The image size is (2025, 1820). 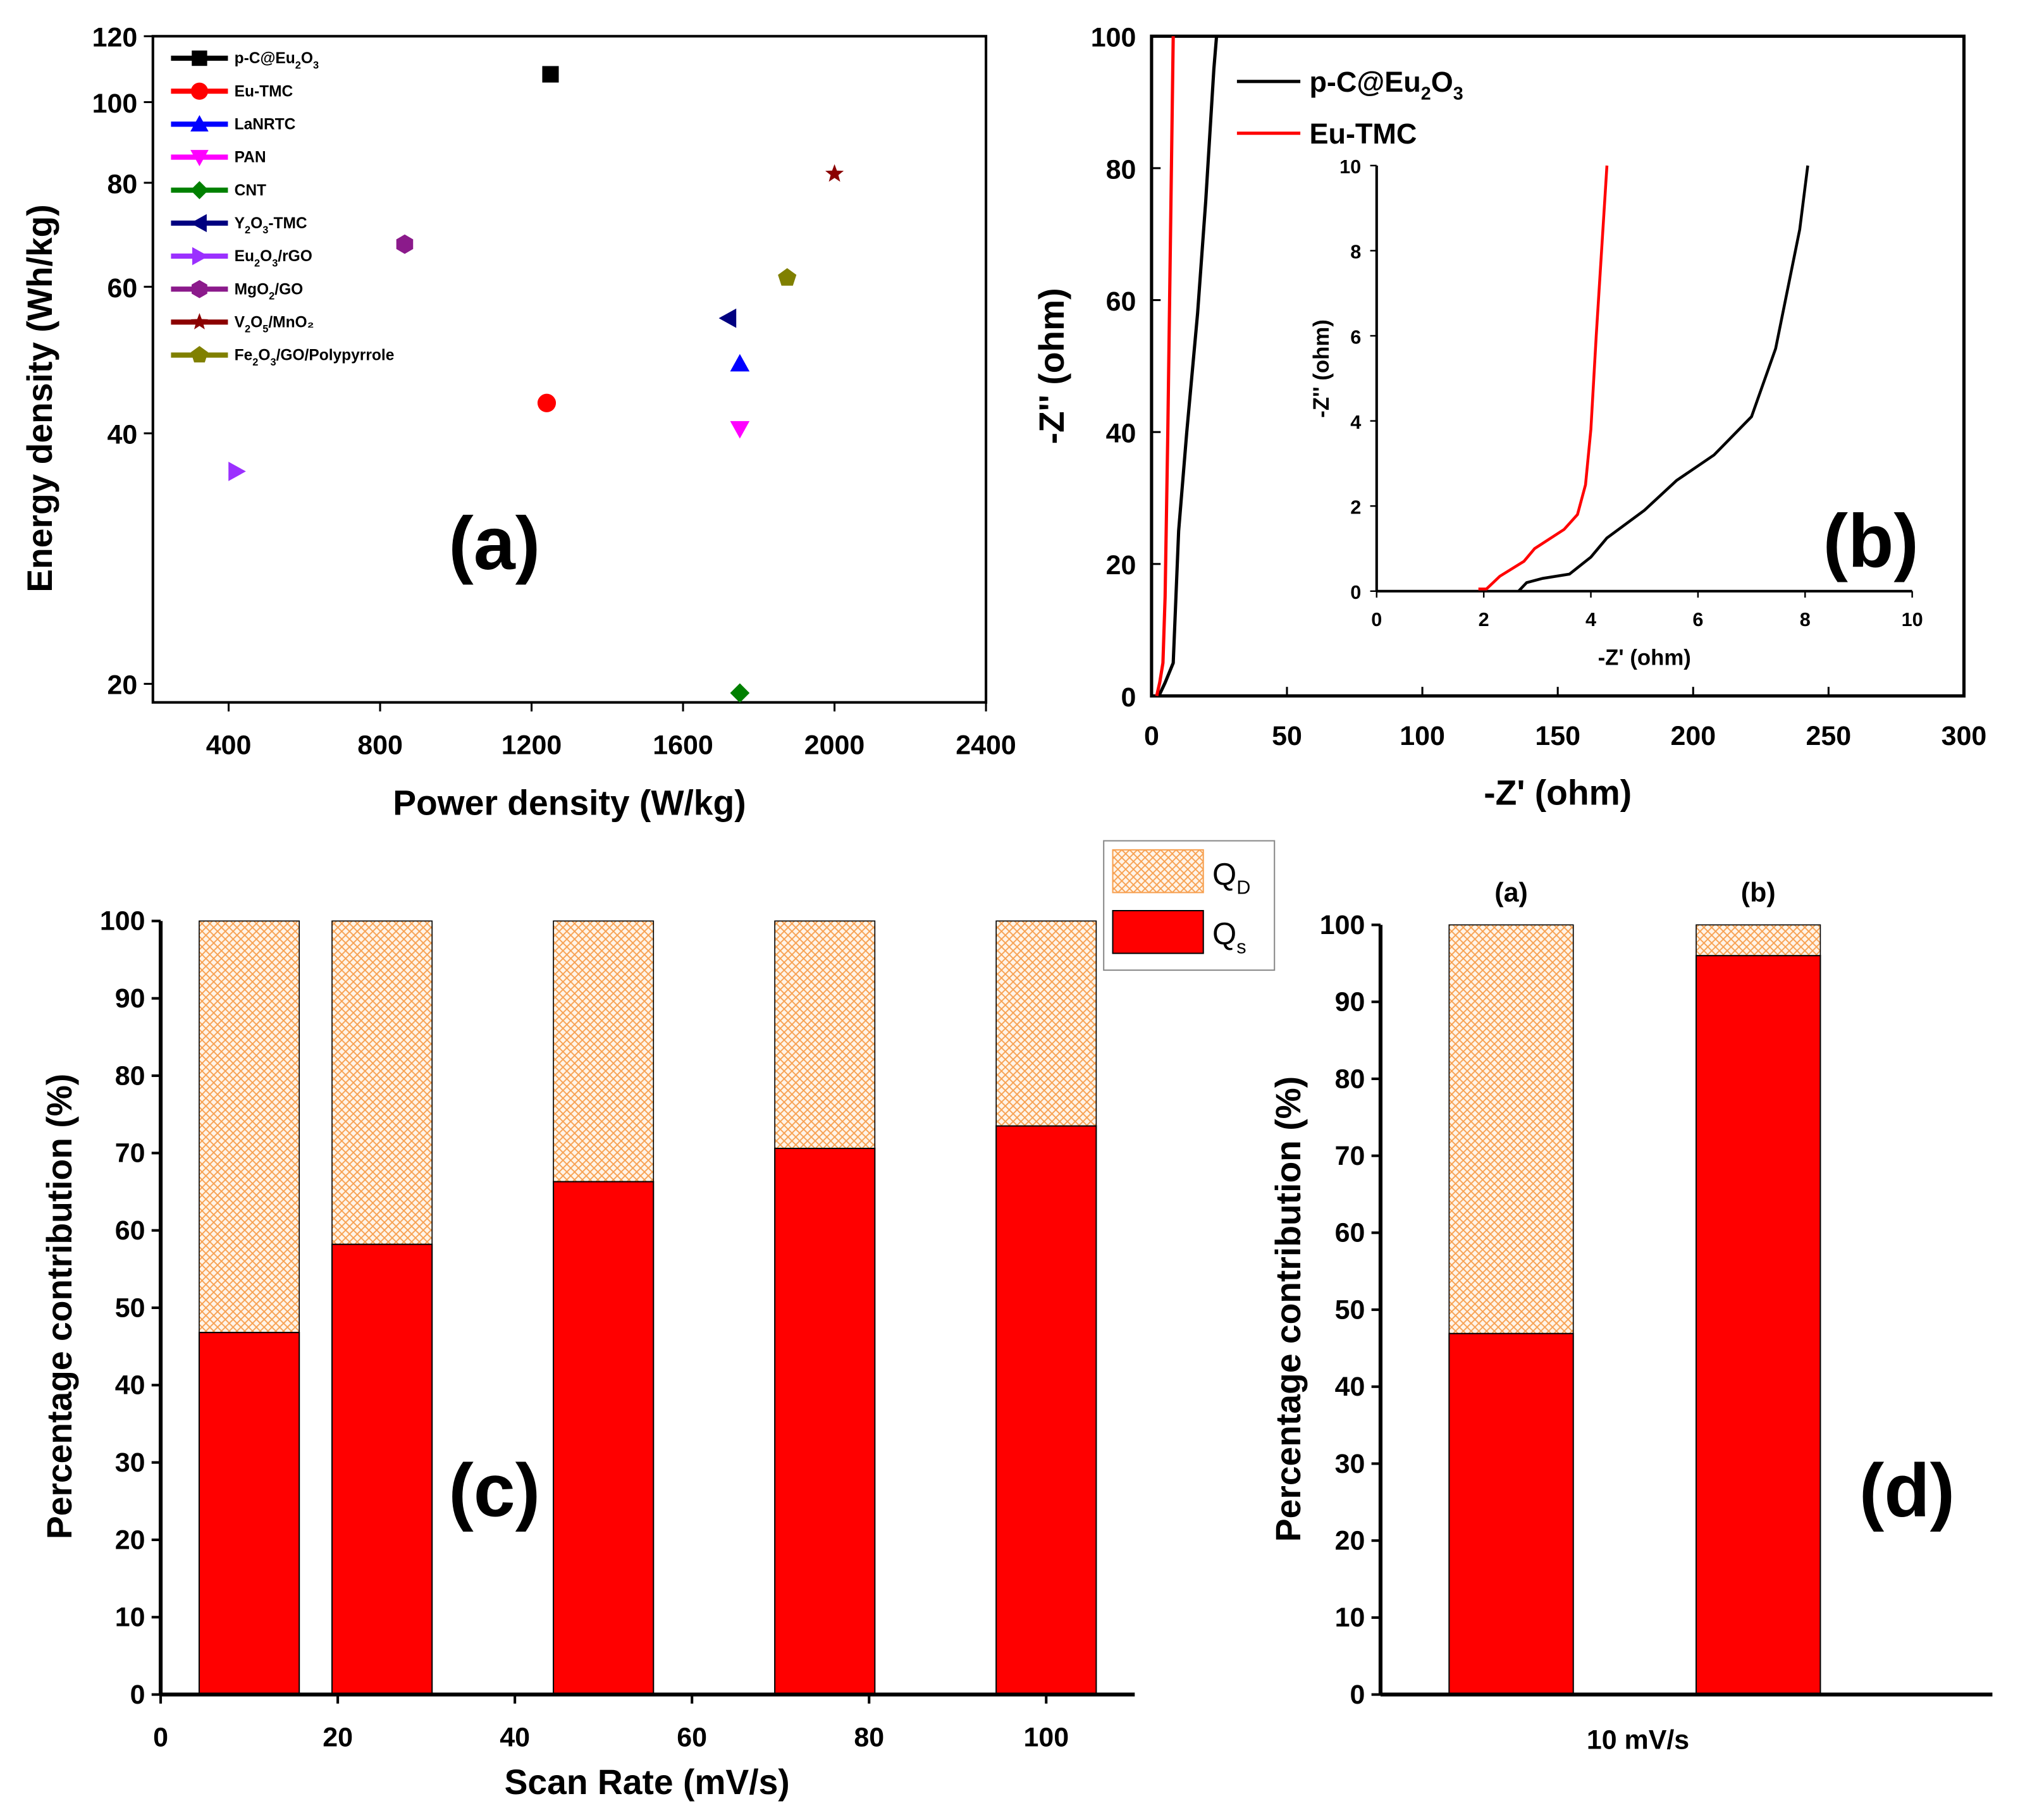 I want to click on x-tick-label: 800, so click(x=380, y=745).